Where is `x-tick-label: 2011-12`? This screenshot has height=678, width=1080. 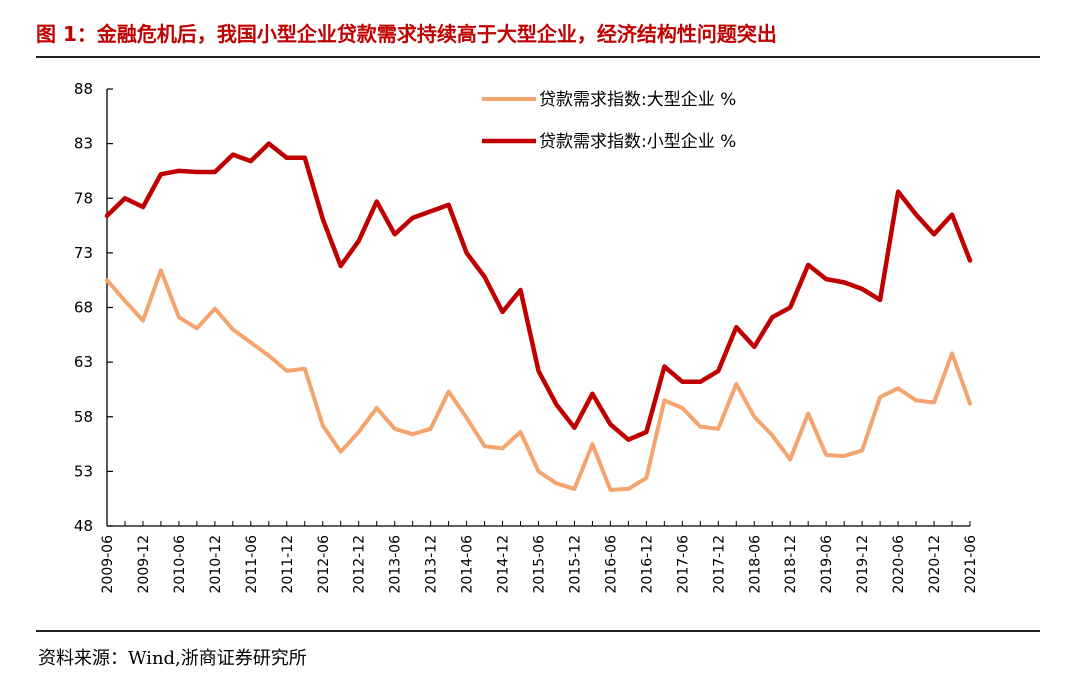 x-tick-label: 2011-12 is located at coordinates (288, 564).